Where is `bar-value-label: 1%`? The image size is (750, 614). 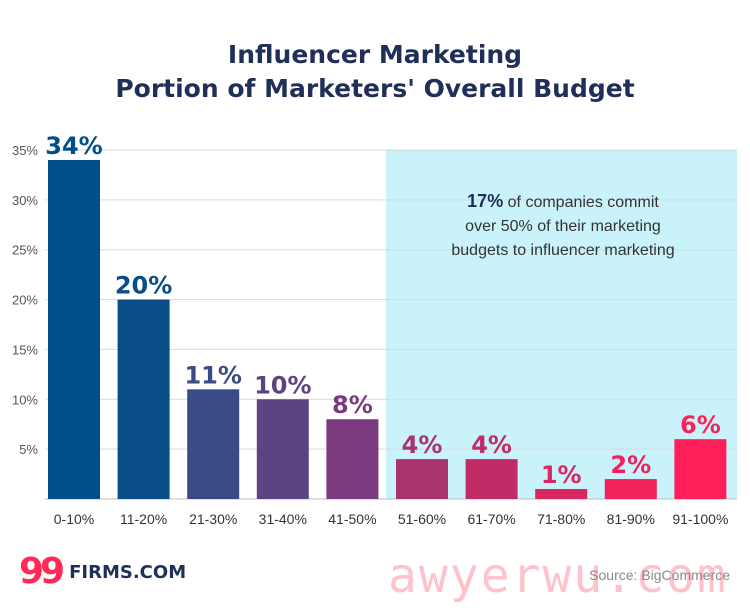
bar-value-label: 1% is located at coordinates (561, 475).